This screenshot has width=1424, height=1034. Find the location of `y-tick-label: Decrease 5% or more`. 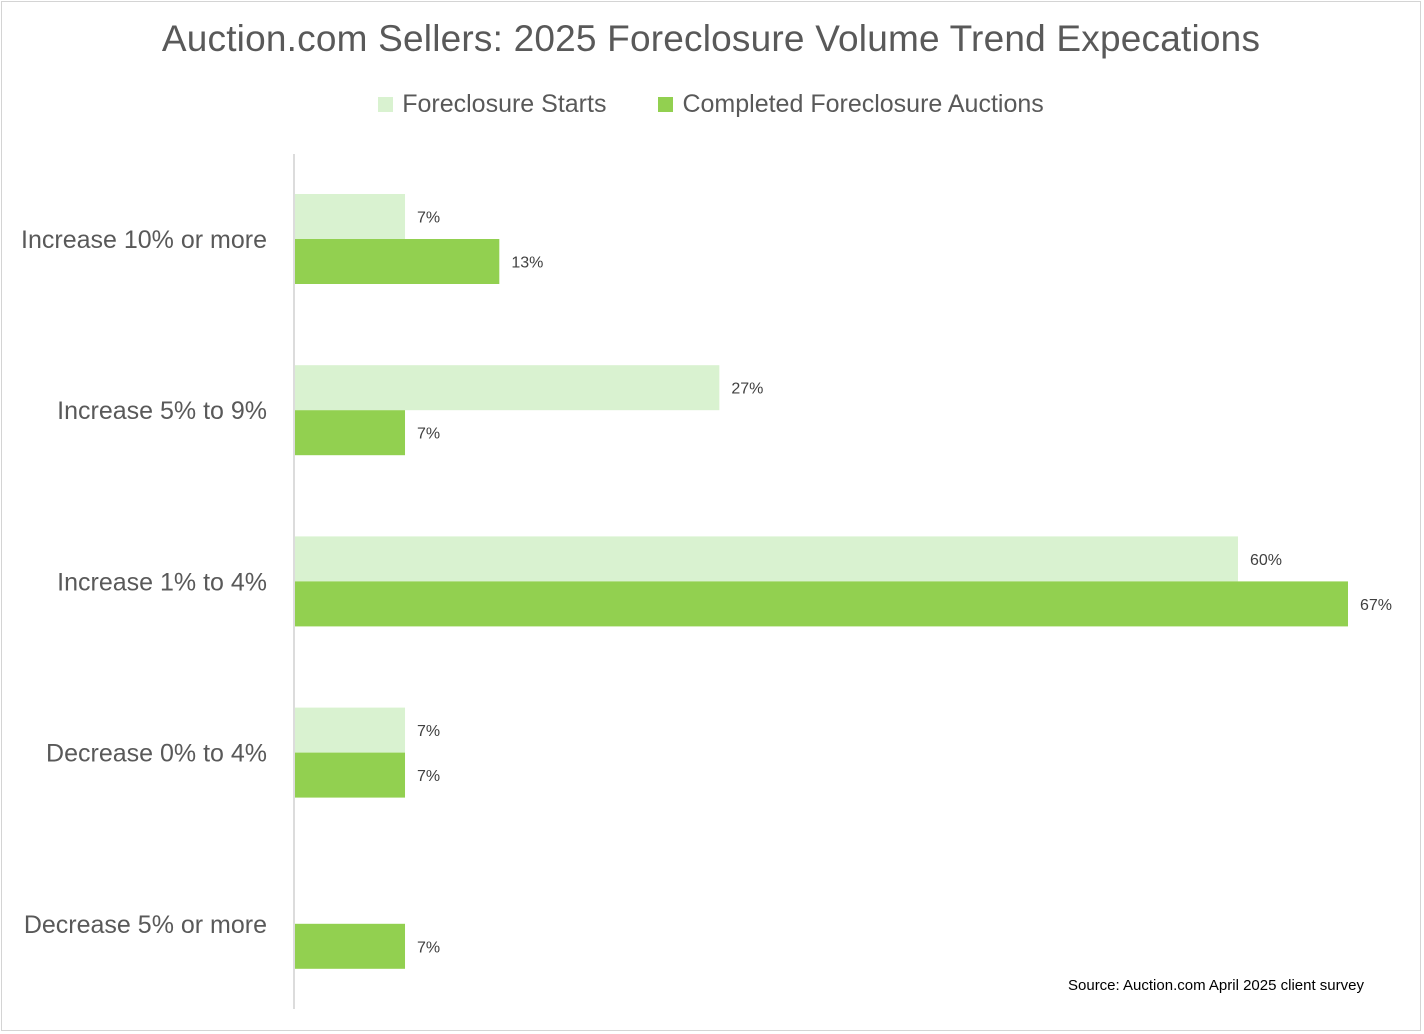

y-tick-label: Decrease 5% or more is located at coordinates (145, 925).